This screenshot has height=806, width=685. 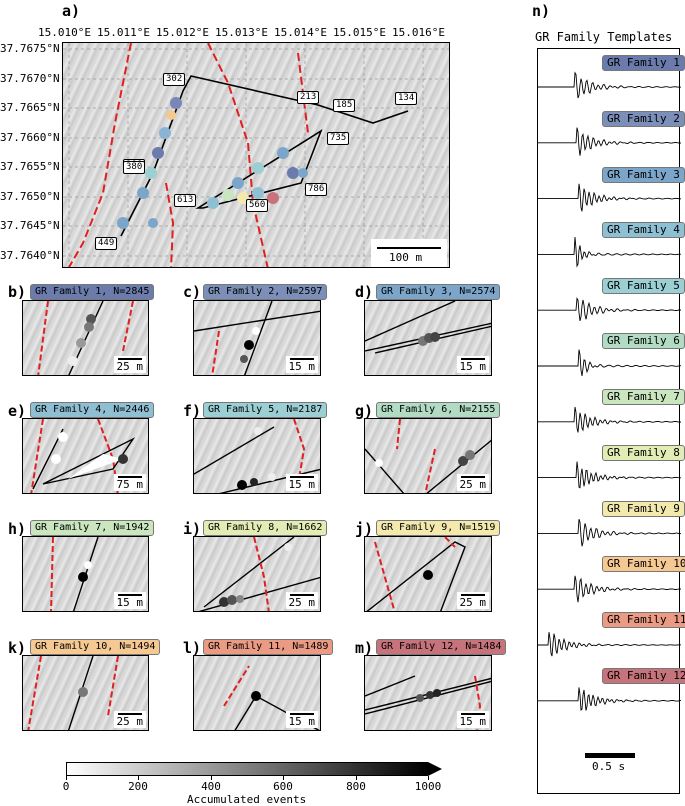 What do you see at coordinates (192, 292) in the screenshot?
I see `panel-label: c)` at bounding box center [192, 292].